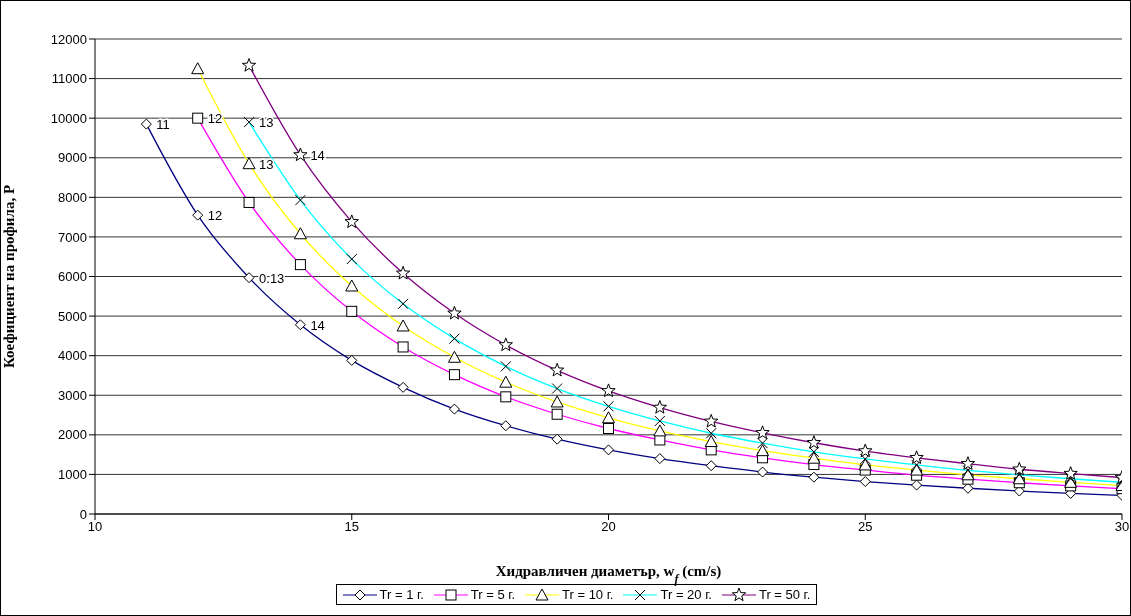 The image size is (1131, 616). What do you see at coordinates (1122, 527) in the screenshot?
I see `x-tick-label: 30` at bounding box center [1122, 527].